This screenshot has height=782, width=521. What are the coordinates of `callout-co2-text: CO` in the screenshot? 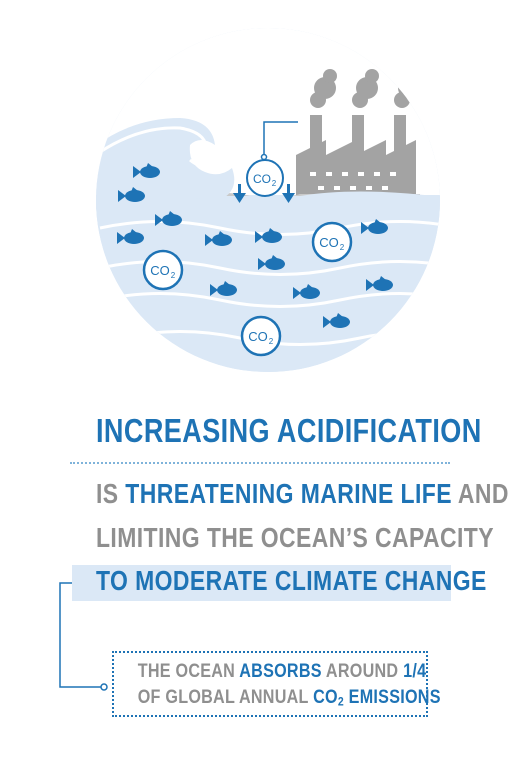 It's located at (325, 697).